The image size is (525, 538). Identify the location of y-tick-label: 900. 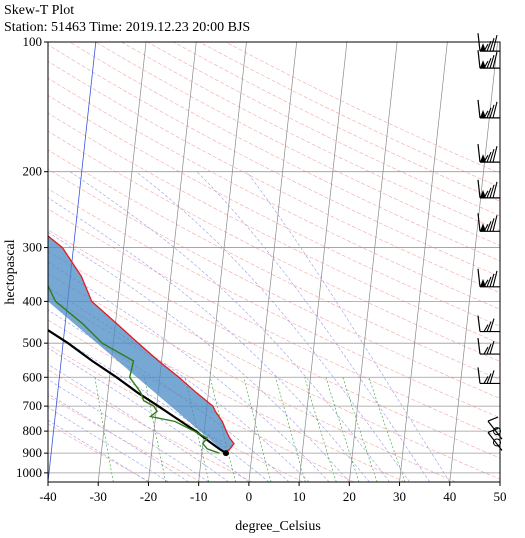
(33, 452).